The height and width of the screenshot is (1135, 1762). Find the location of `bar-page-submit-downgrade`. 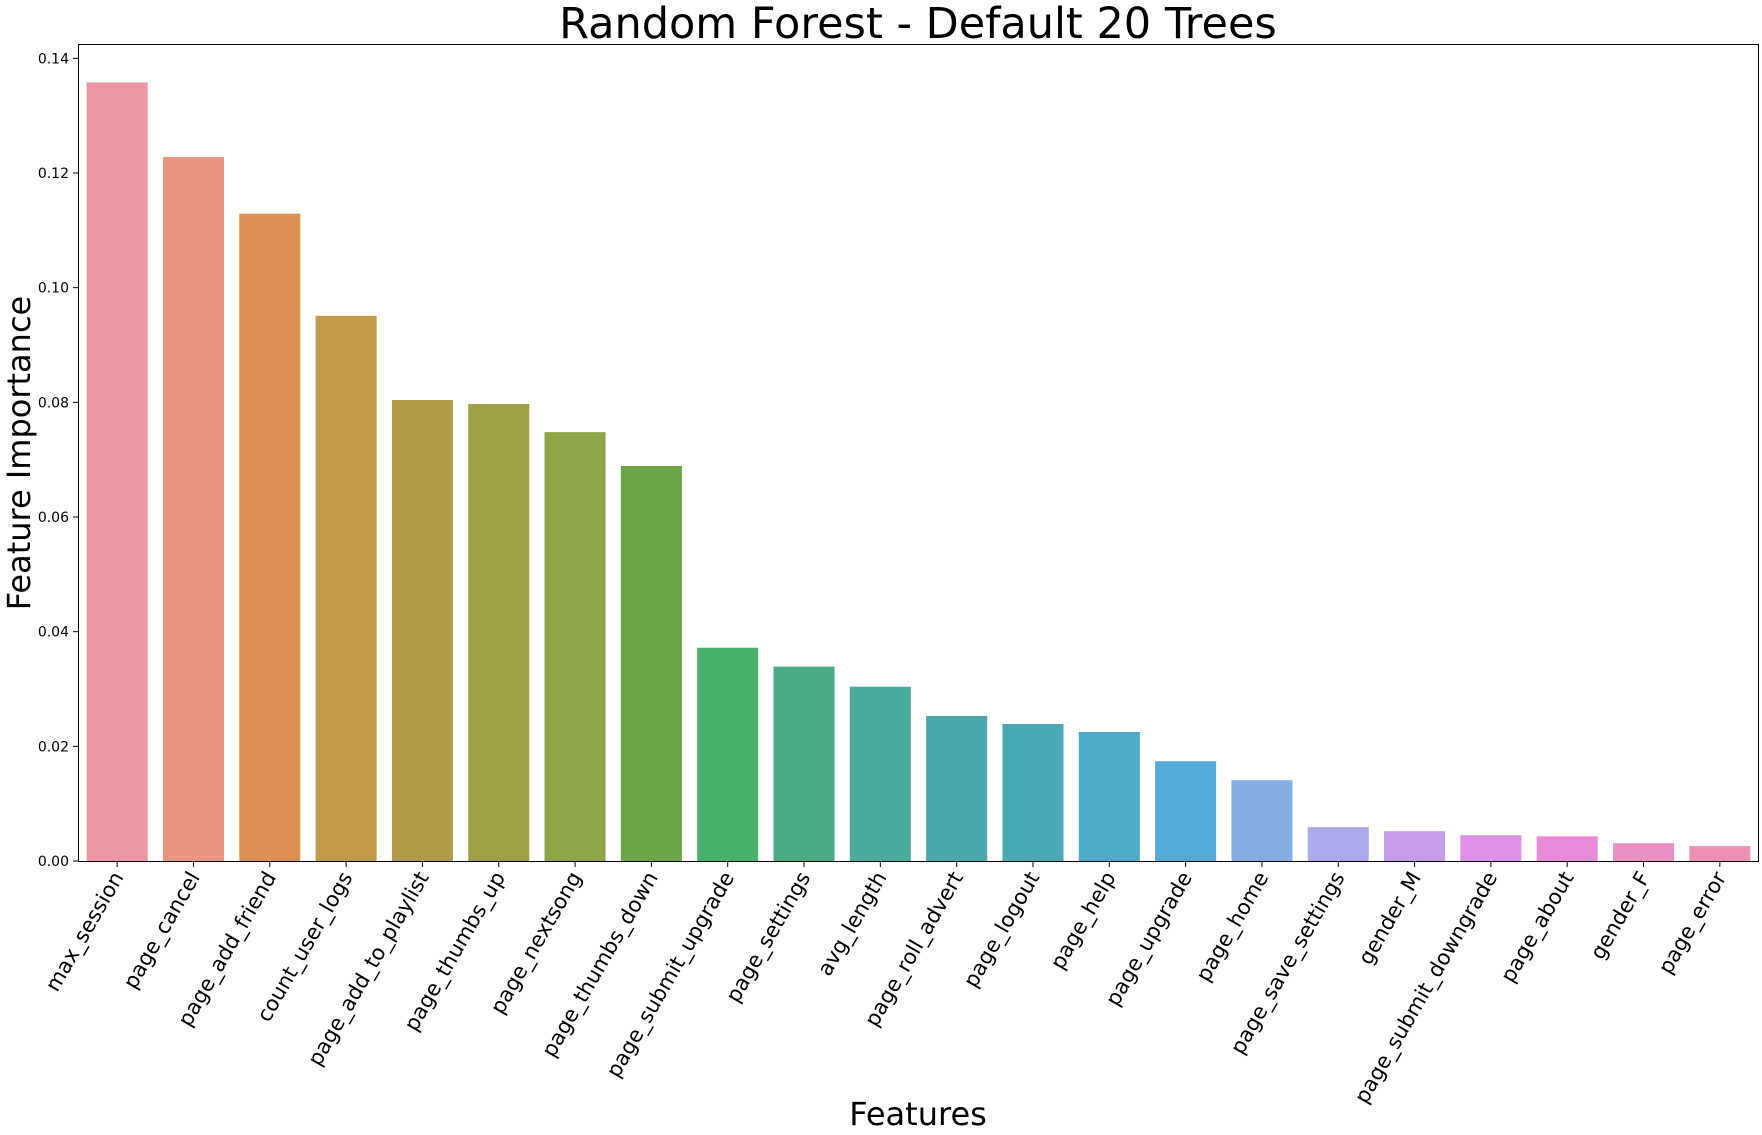

bar-page-submit-downgrade is located at coordinates (1491, 848).